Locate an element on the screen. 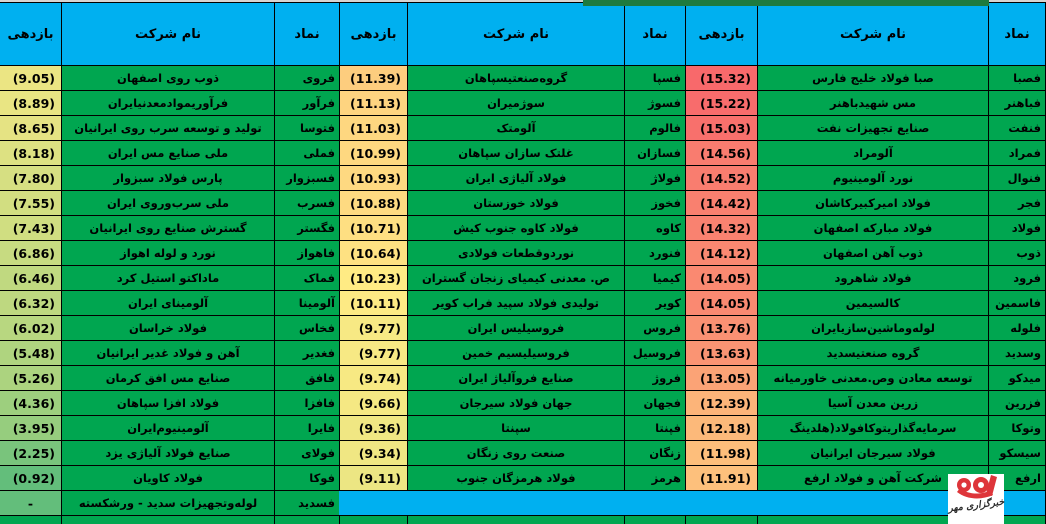 The height and width of the screenshot is (524, 1046). company-cell: فولاد هرمزگان جنوب is located at coordinates (515, 478).